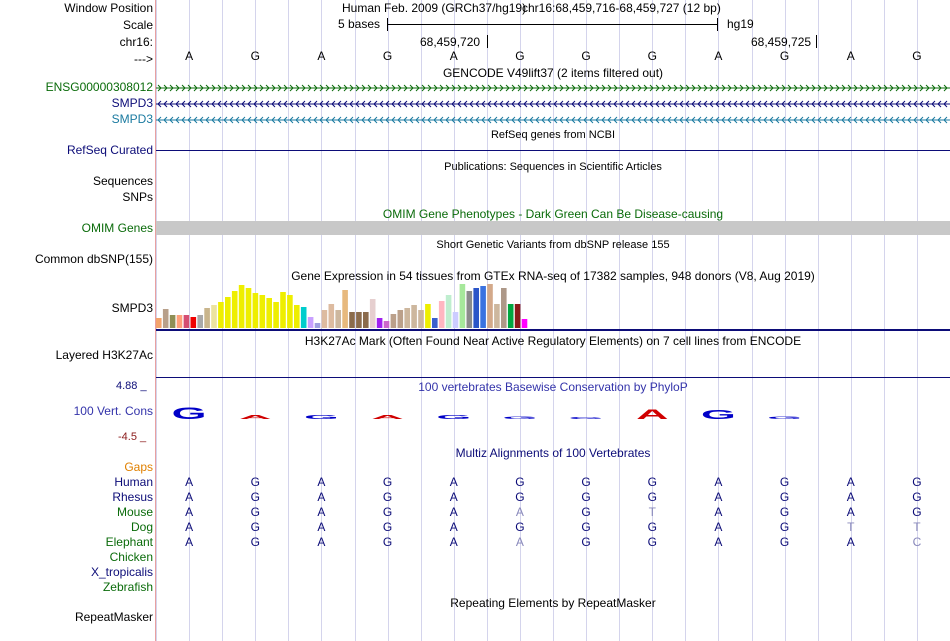 This screenshot has height=641, width=950. Describe the element at coordinates (621, 8) in the screenshot. I see `position-text: chr16:68,459,716-68,459,727 (12 bp)` at that location.